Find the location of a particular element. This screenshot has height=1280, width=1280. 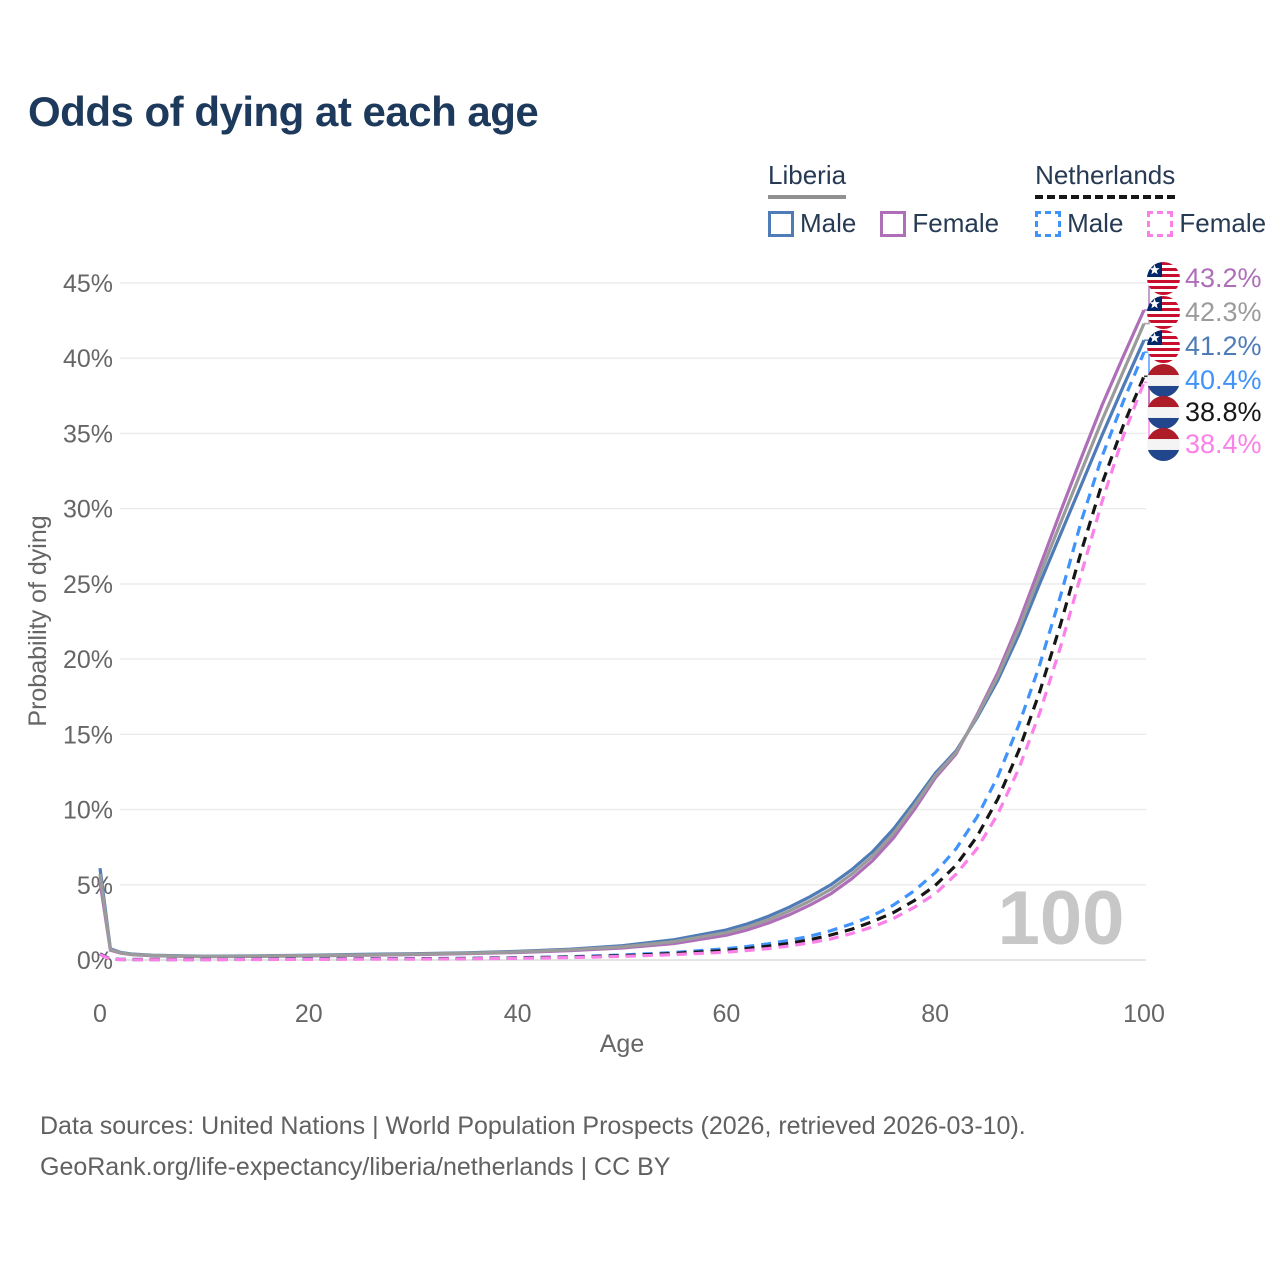

y-tick-label: 40% is located at coordinates (88, 359).